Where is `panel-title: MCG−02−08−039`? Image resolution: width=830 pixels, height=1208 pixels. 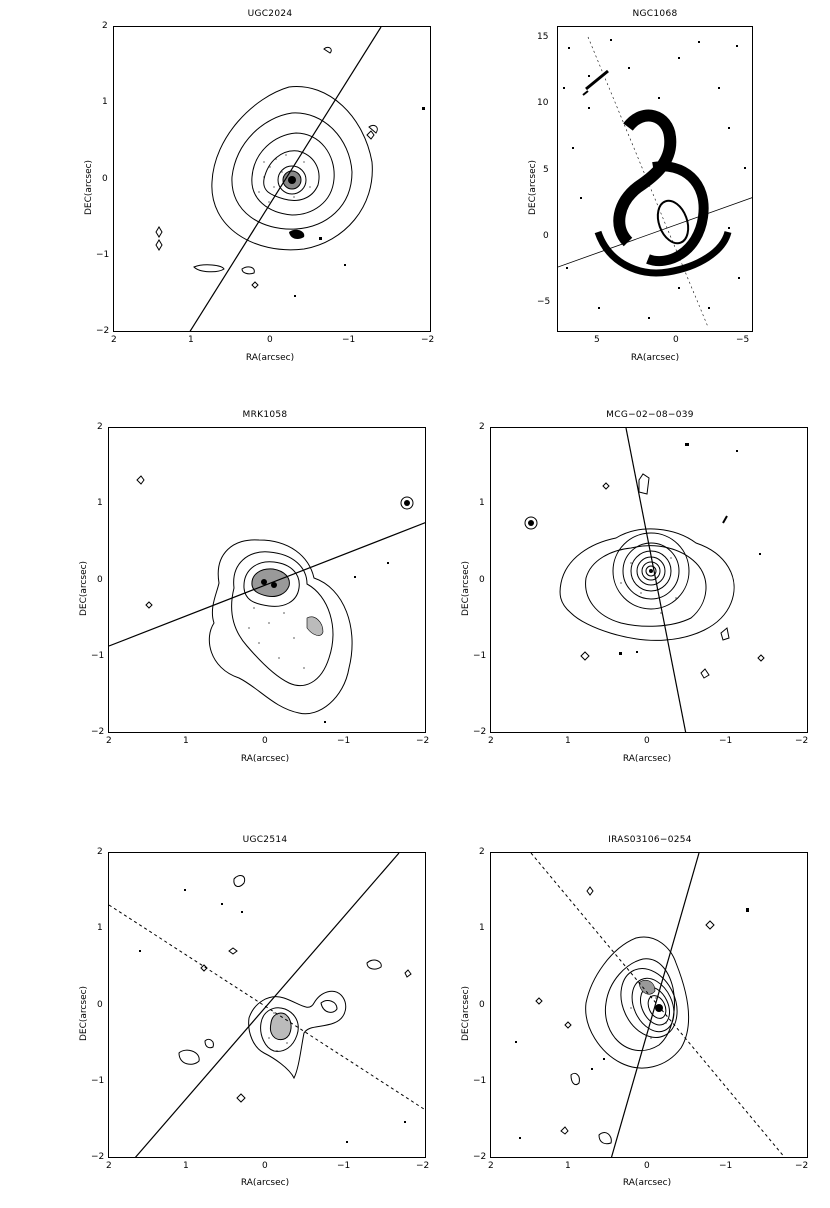 panel-title: MCG−02−08−039 is located at coordinates (650, 415).